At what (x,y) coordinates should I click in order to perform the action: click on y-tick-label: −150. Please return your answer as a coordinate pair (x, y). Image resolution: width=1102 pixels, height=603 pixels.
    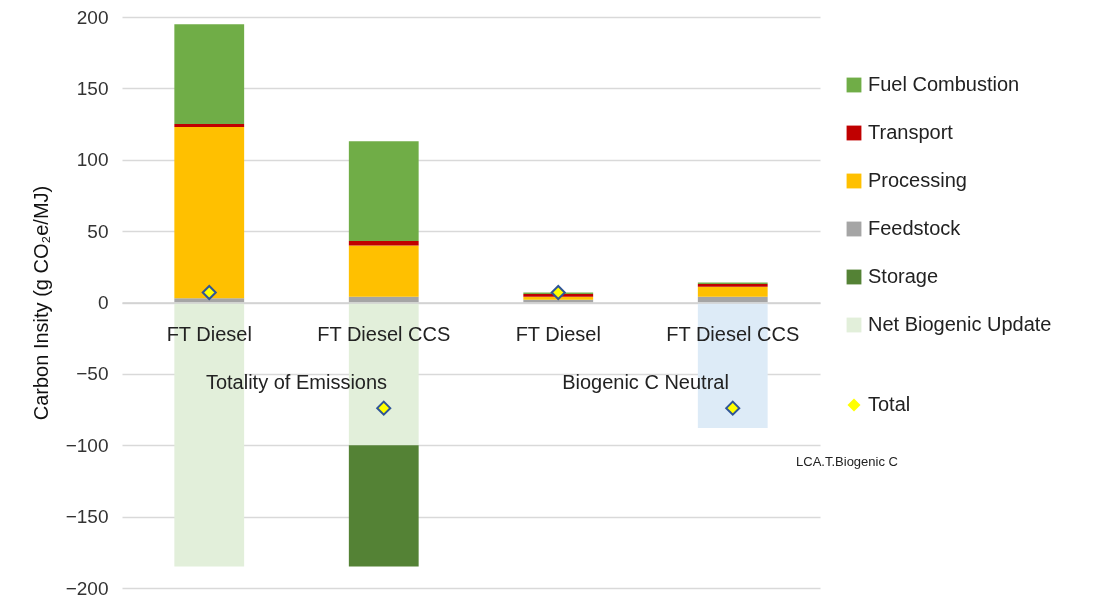
    Looking at the image, I should click on (87, 517).